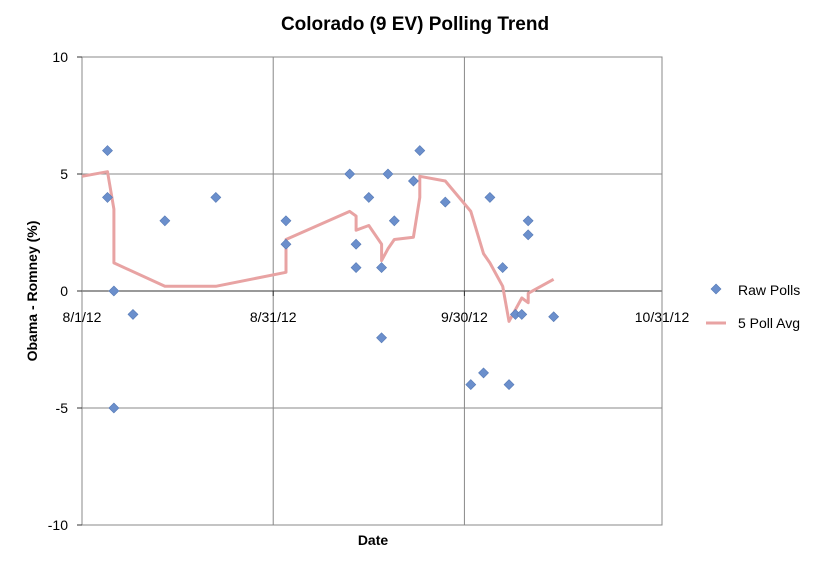 The height and width of the screenshot is (564, 836). What do you see at coordinates (464, 317) in the screenshot?
I see `x-tick-label: 9/30/12` at bounding box center [464, 317].